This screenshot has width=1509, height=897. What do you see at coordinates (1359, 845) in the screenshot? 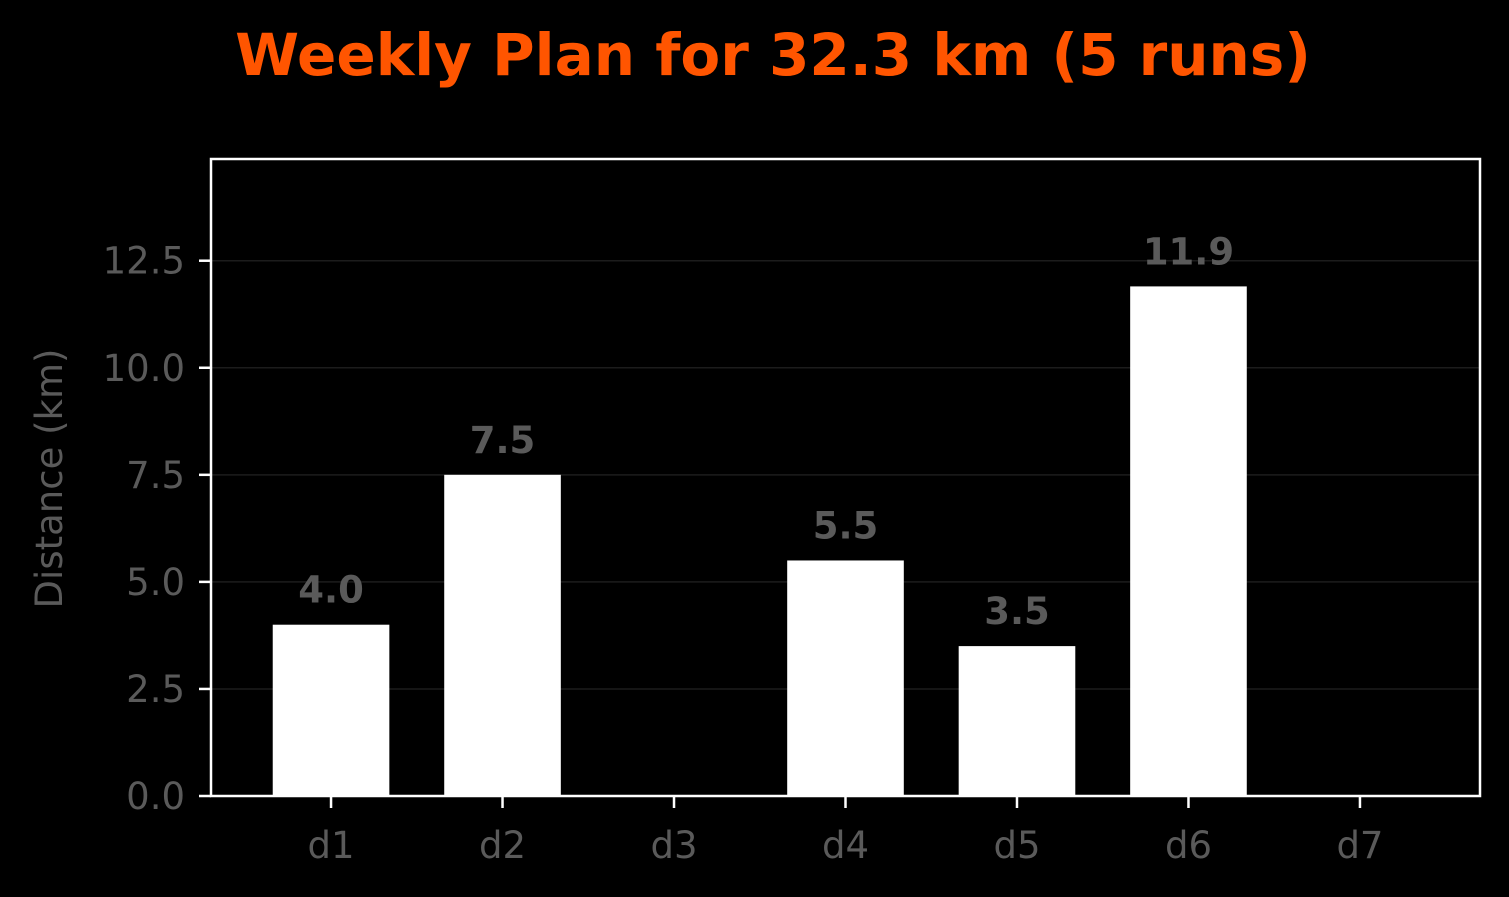
I see `x-tick-label: d7` at bounding box center [1359, 845].